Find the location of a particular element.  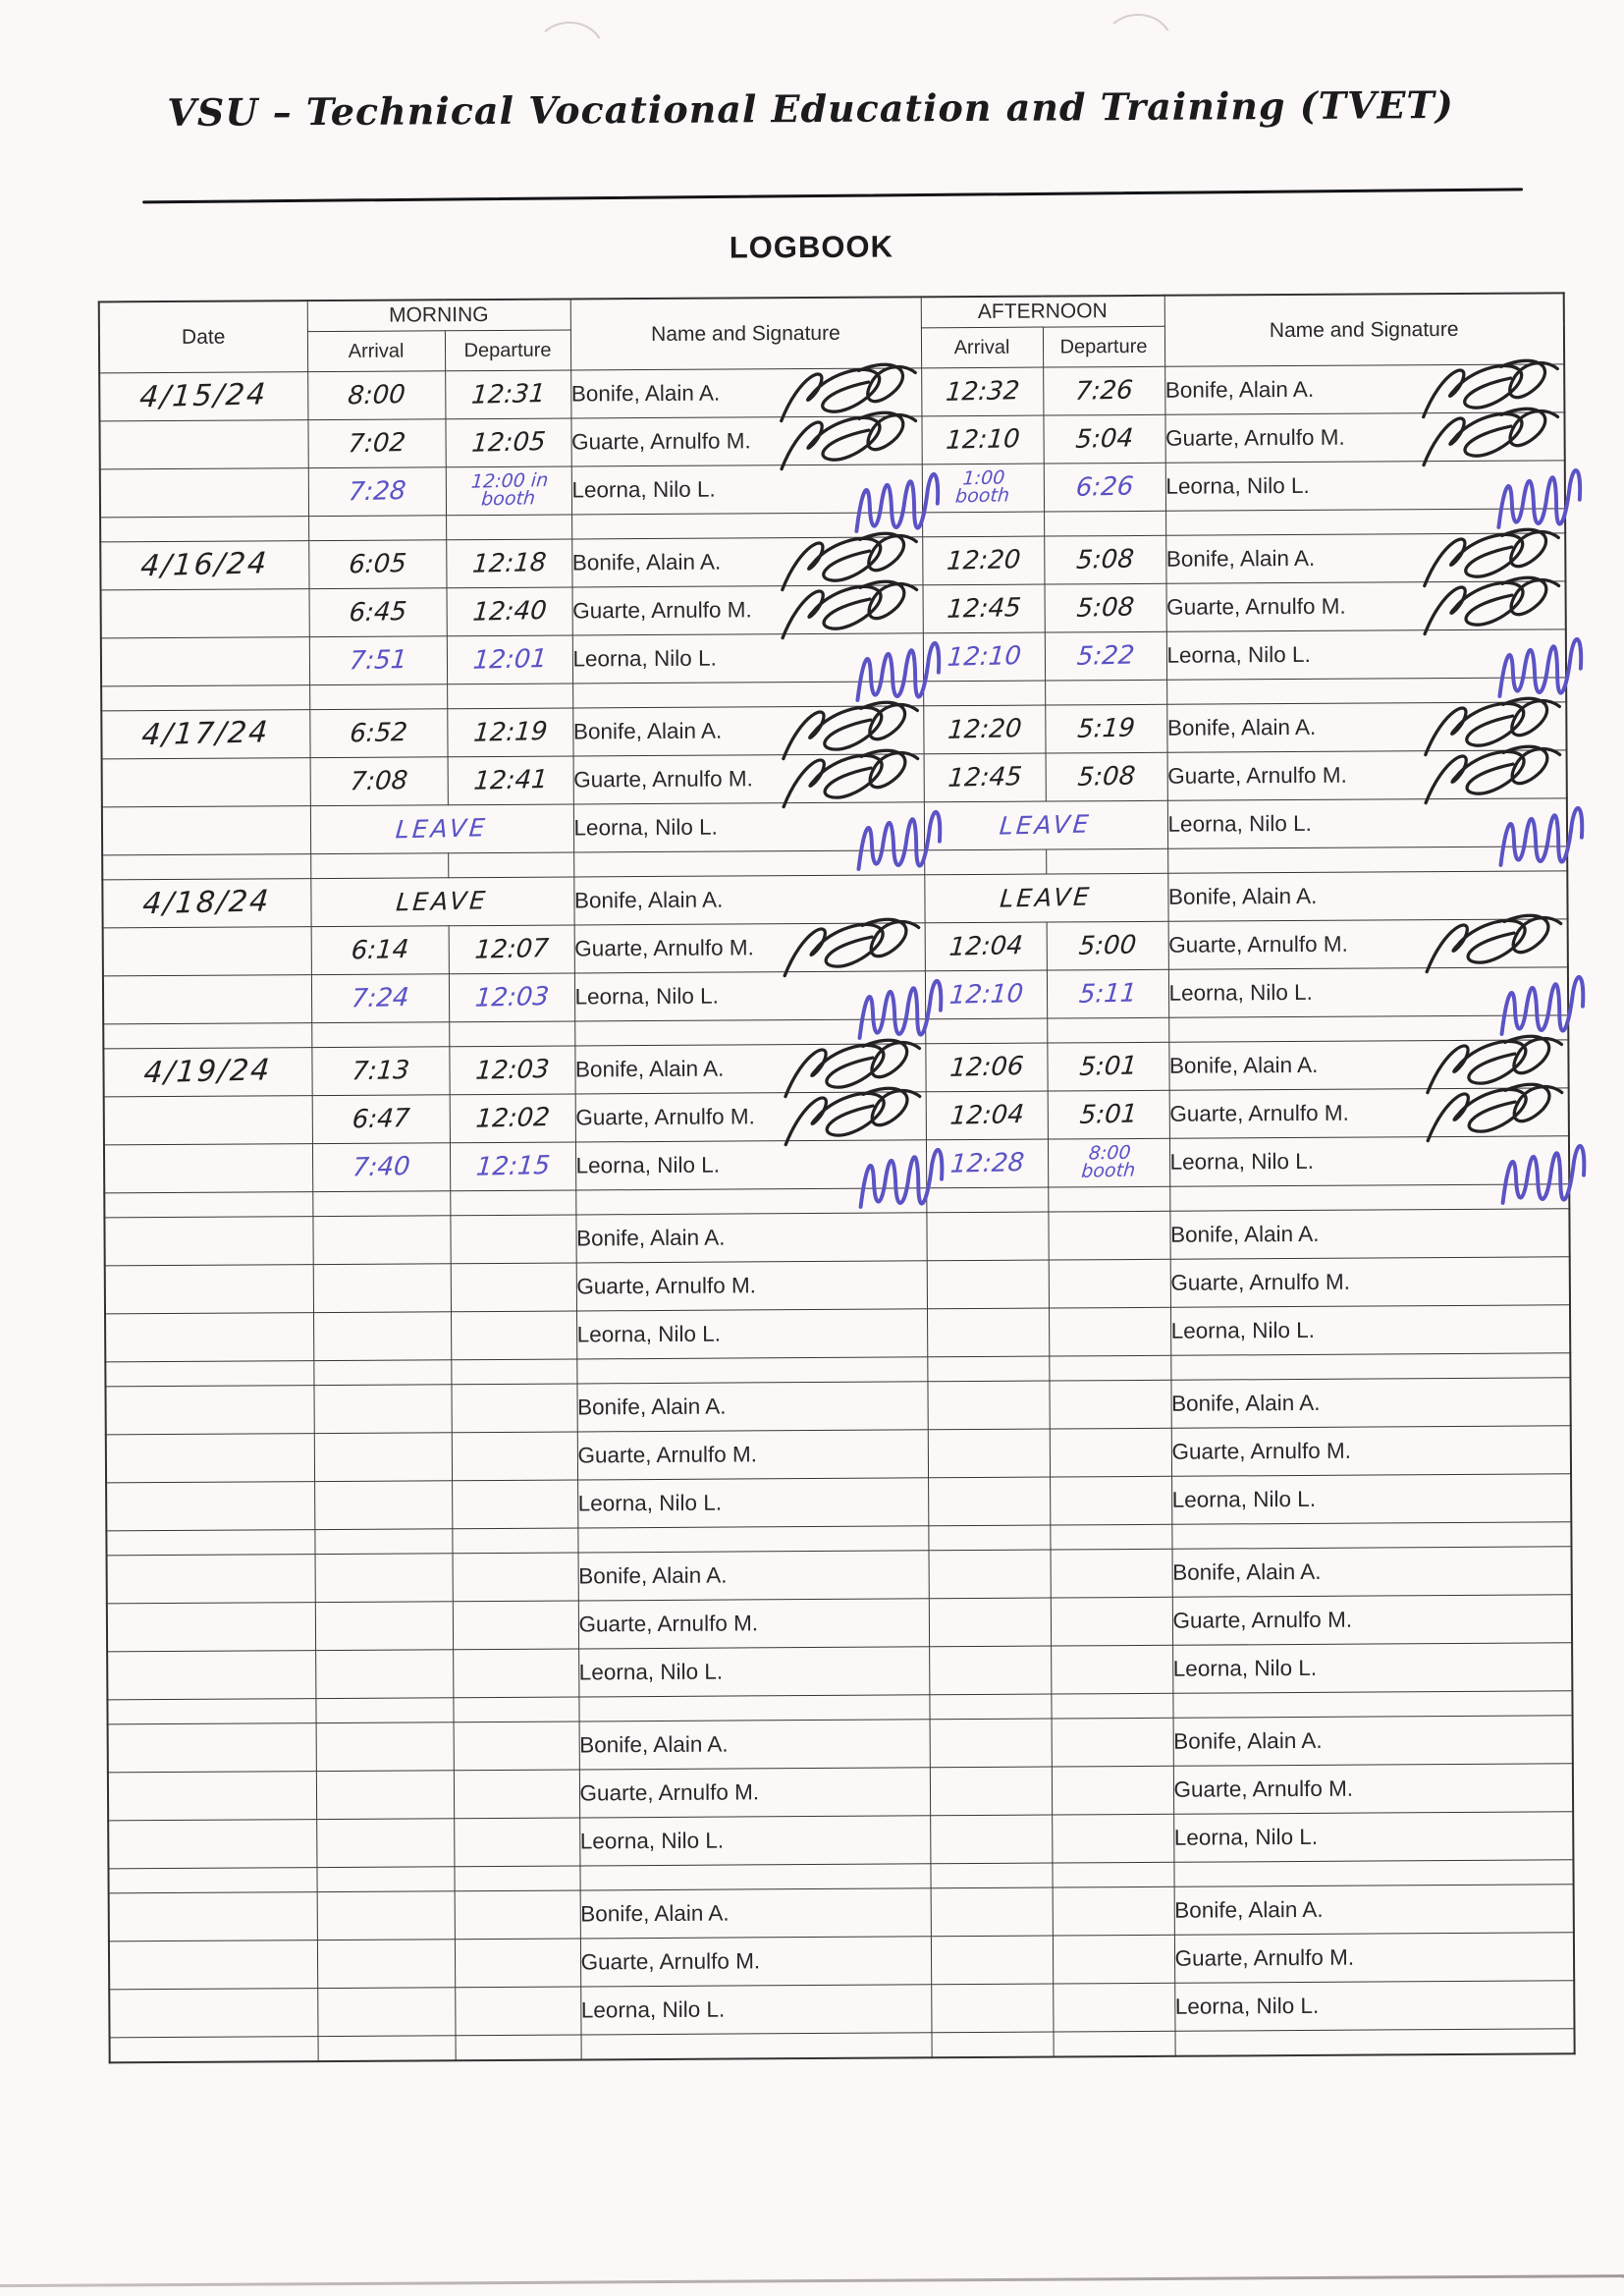

handwritten-entry: 12:40 is located at coordinates (509, 611).